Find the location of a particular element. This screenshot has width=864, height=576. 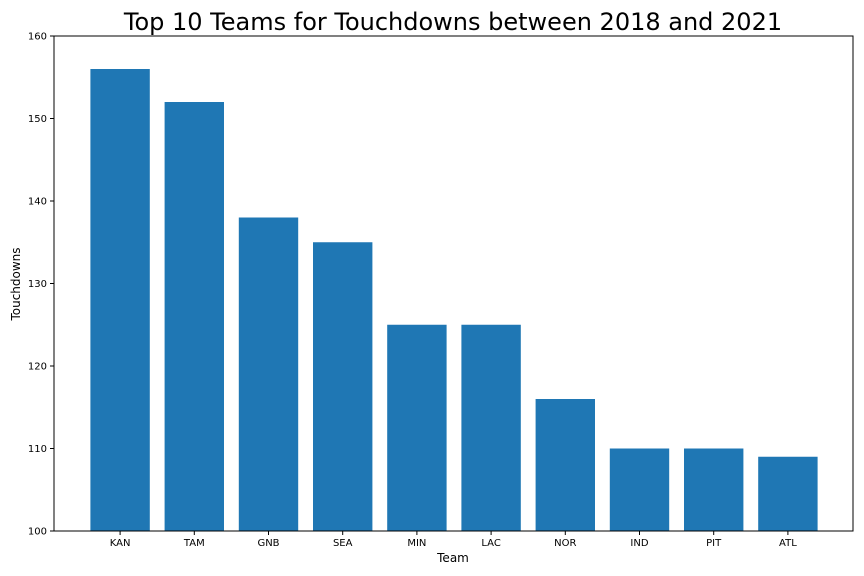

bar-kan is located at coordinates (120, 300).